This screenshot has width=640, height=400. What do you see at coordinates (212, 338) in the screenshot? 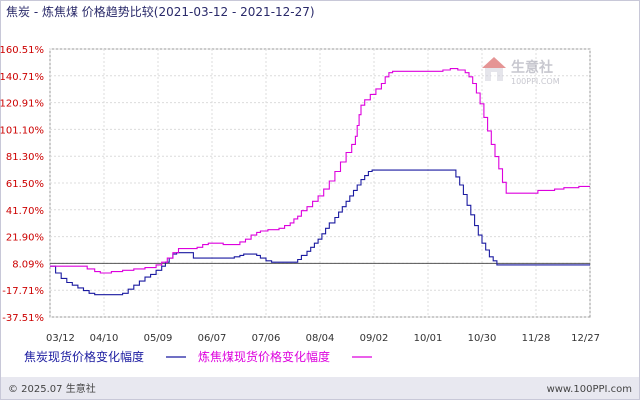
I see `x-tick-label: 06/07` at bounding box center [212, 338].